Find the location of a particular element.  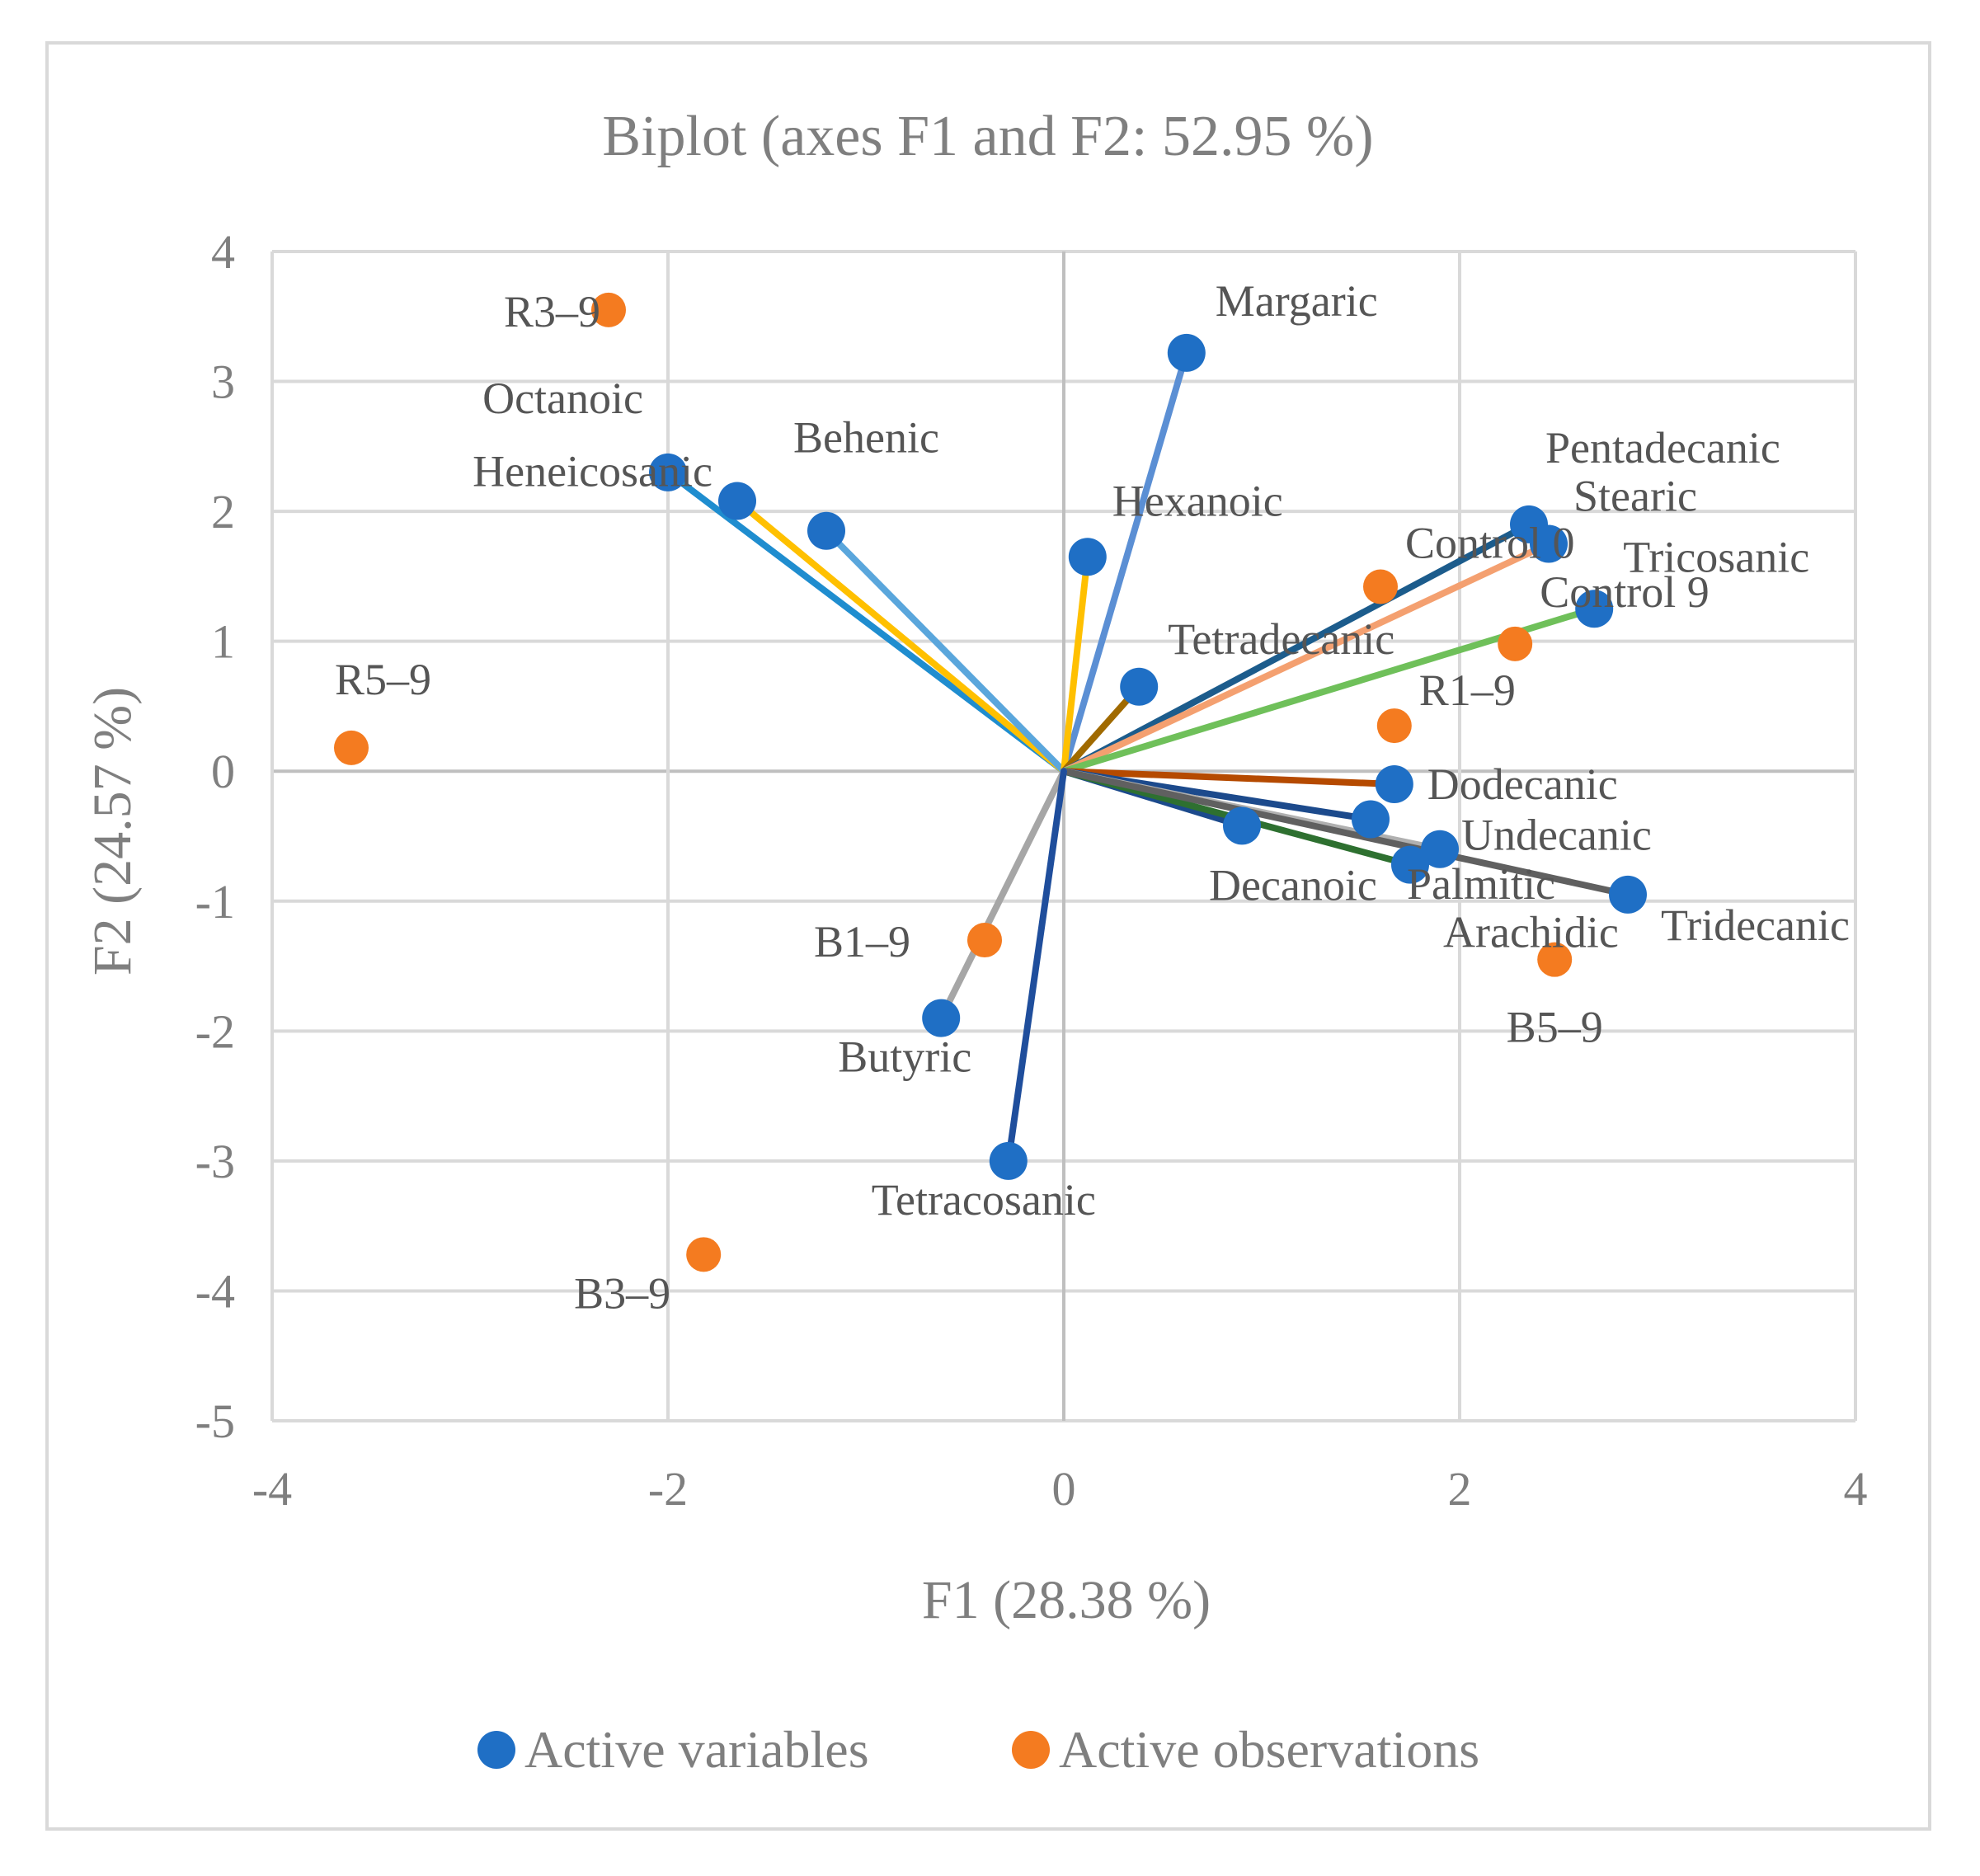

observation-label: R5–9 is located at coordinates (383, 679).